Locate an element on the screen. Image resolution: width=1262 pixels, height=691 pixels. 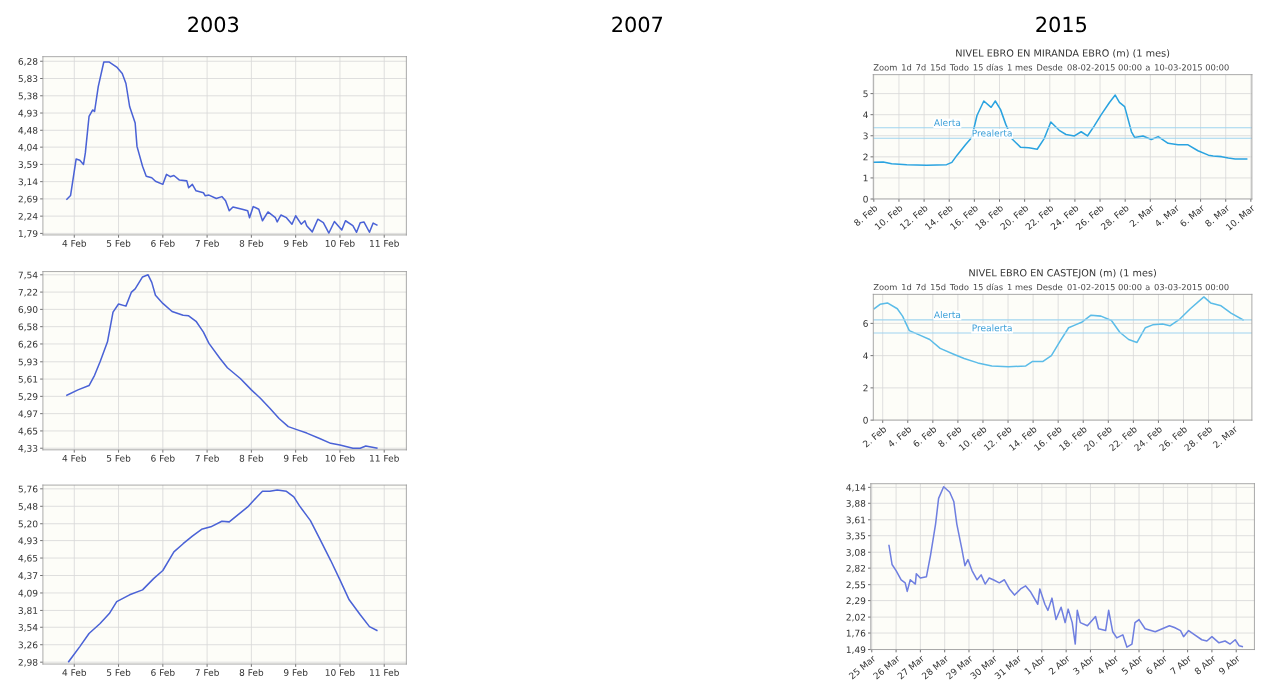
y-tick-label: 5,76 is located at coordinates (28, 489).